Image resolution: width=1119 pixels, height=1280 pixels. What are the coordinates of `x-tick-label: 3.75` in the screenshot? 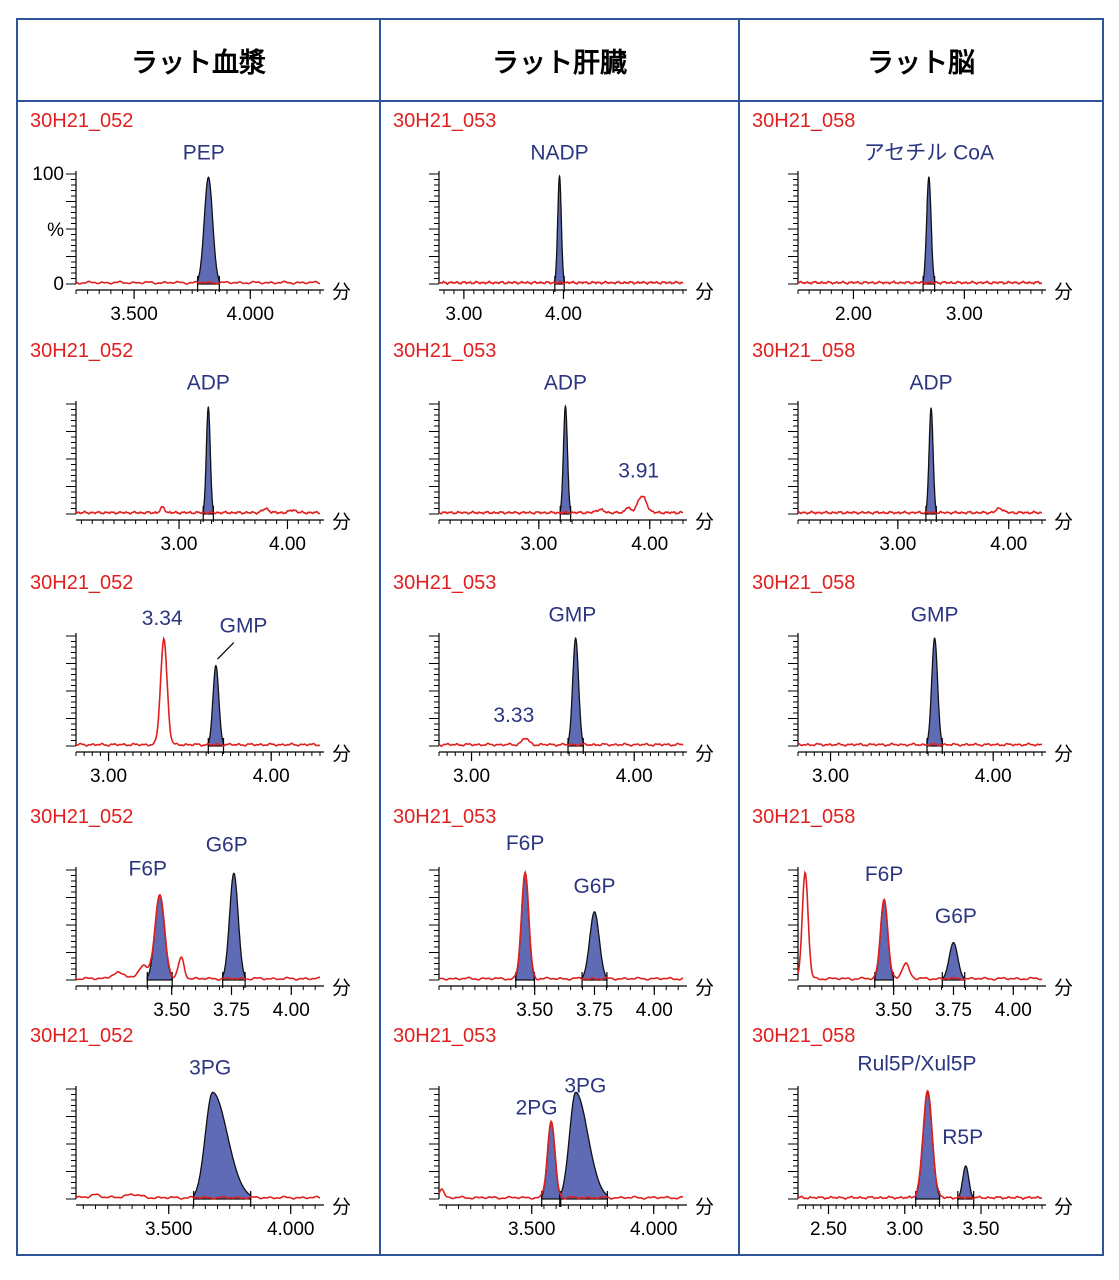 It's located at (594, 1010).